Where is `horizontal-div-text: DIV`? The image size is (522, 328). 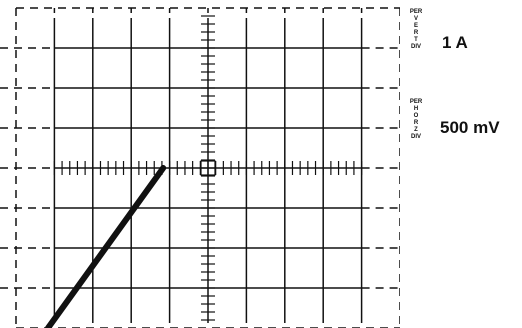
horizontal-div-text: DIV is located at coordinates (415, 137).